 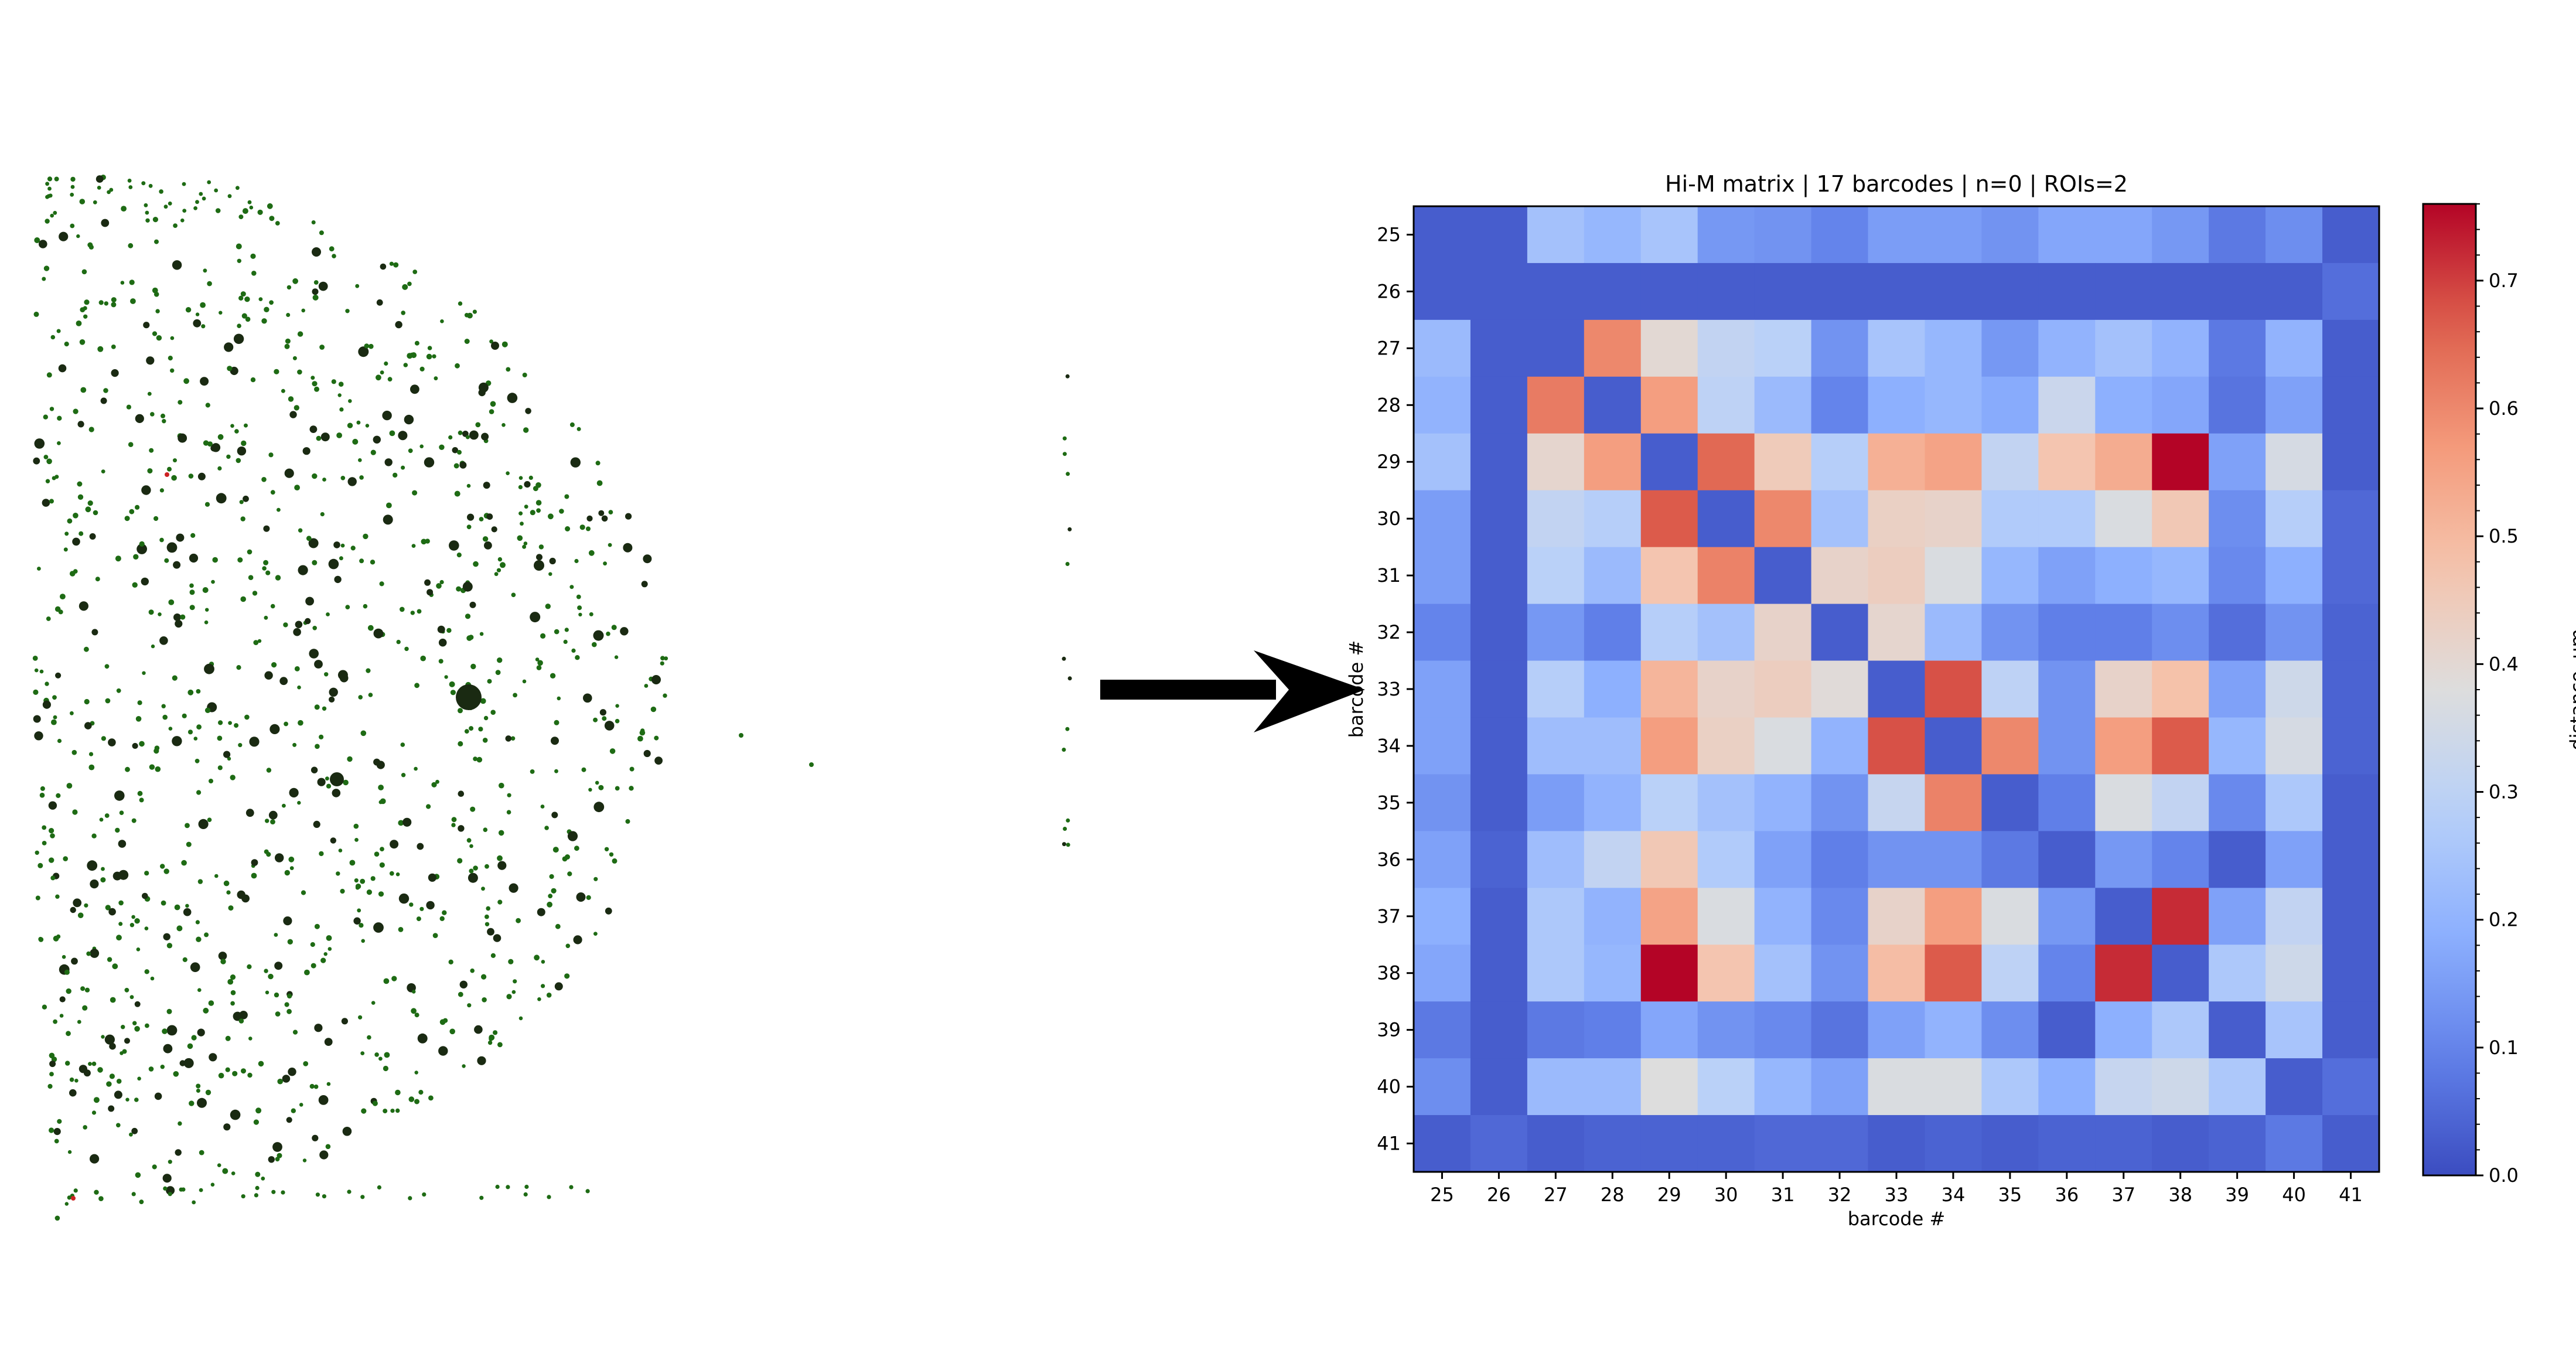 I want to click on x-tick-label: 35, so click(x=2010, y=1195).